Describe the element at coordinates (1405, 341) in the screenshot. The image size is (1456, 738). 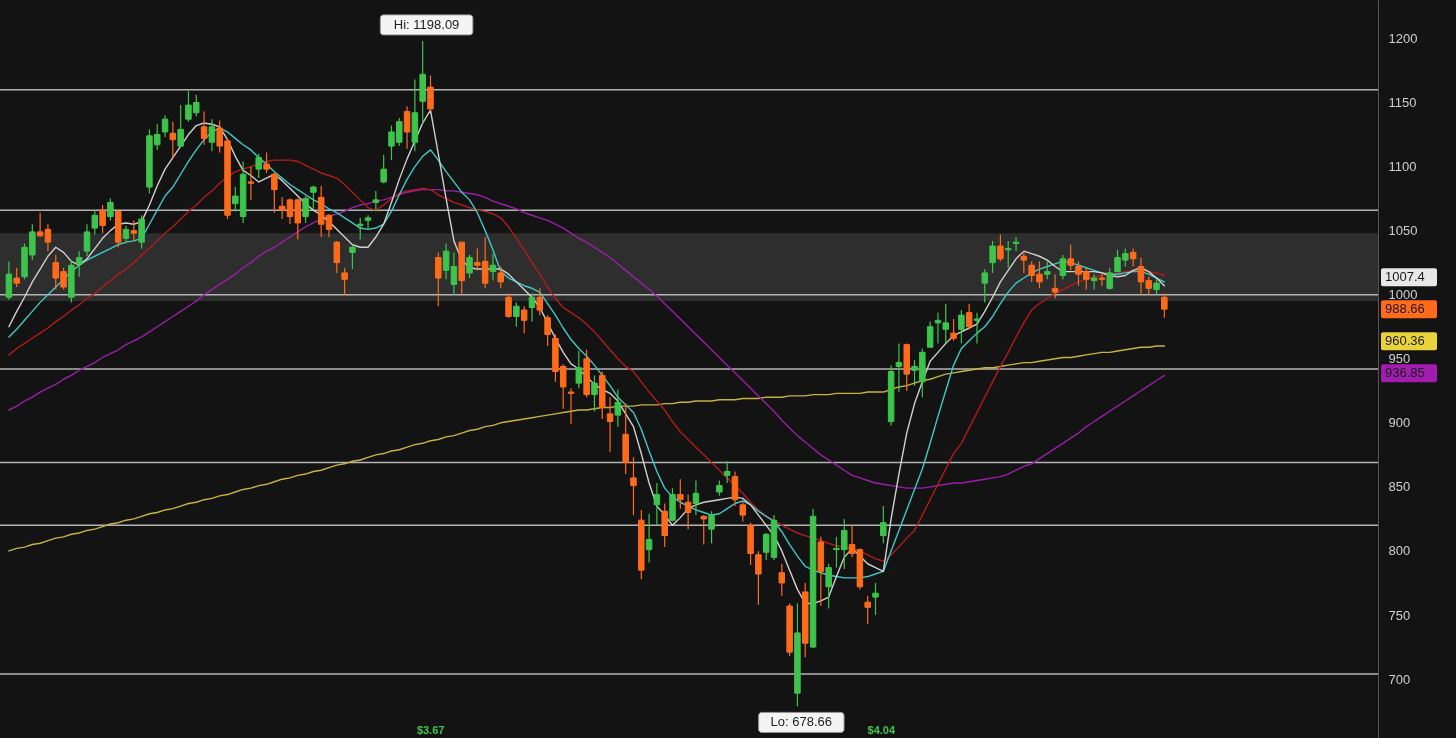
I see `text: 960.36` at that location.